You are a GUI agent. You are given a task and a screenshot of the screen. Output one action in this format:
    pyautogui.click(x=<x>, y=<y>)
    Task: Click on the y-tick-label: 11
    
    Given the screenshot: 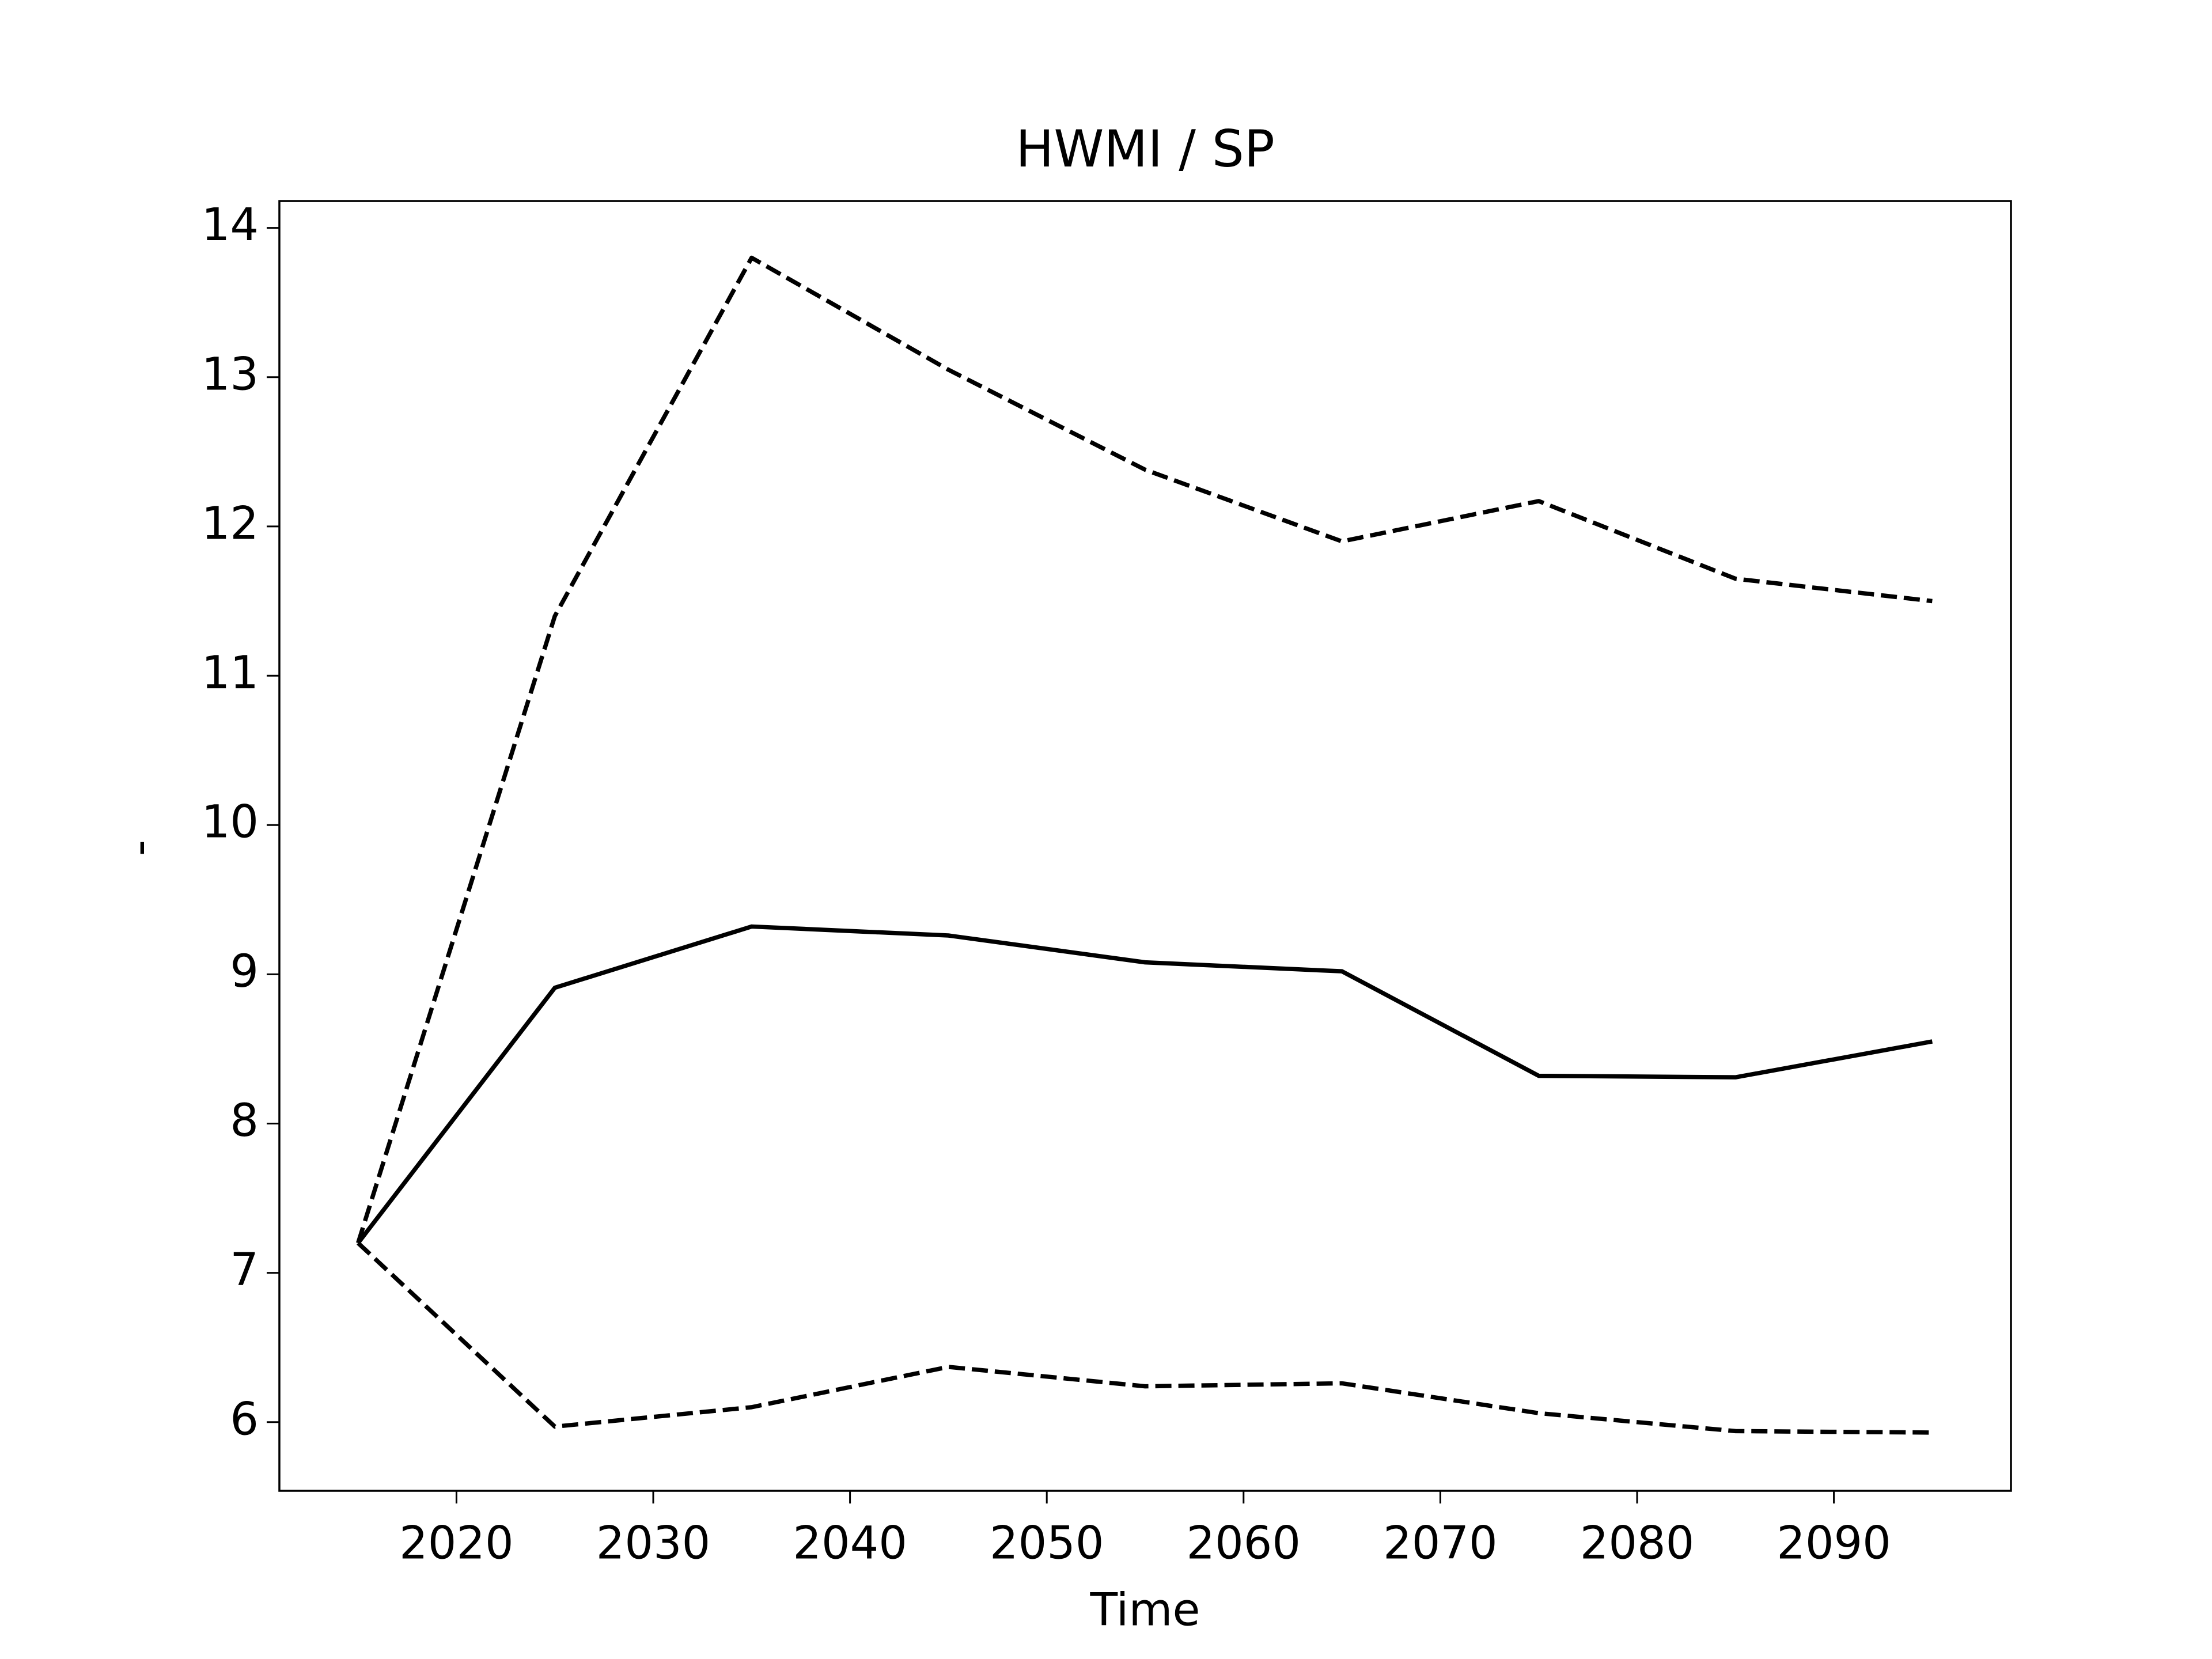 What is the action you would take?
    pyautogui.click(x=230, y=673)
    